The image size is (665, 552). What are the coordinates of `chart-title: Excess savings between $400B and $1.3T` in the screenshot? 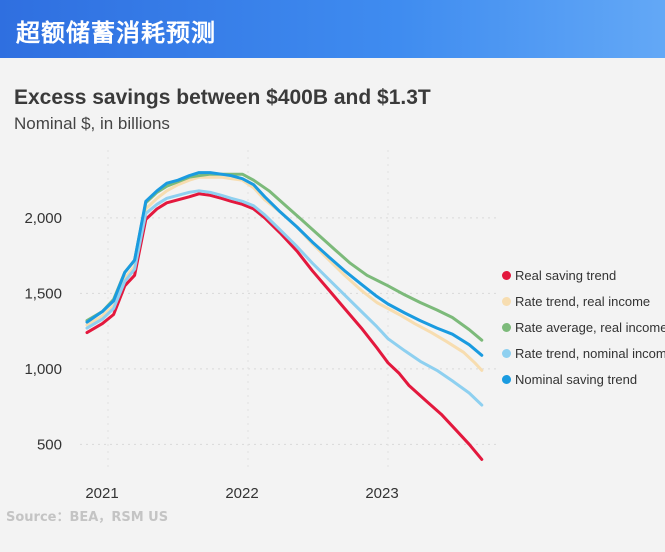 It's located at (222, 97).